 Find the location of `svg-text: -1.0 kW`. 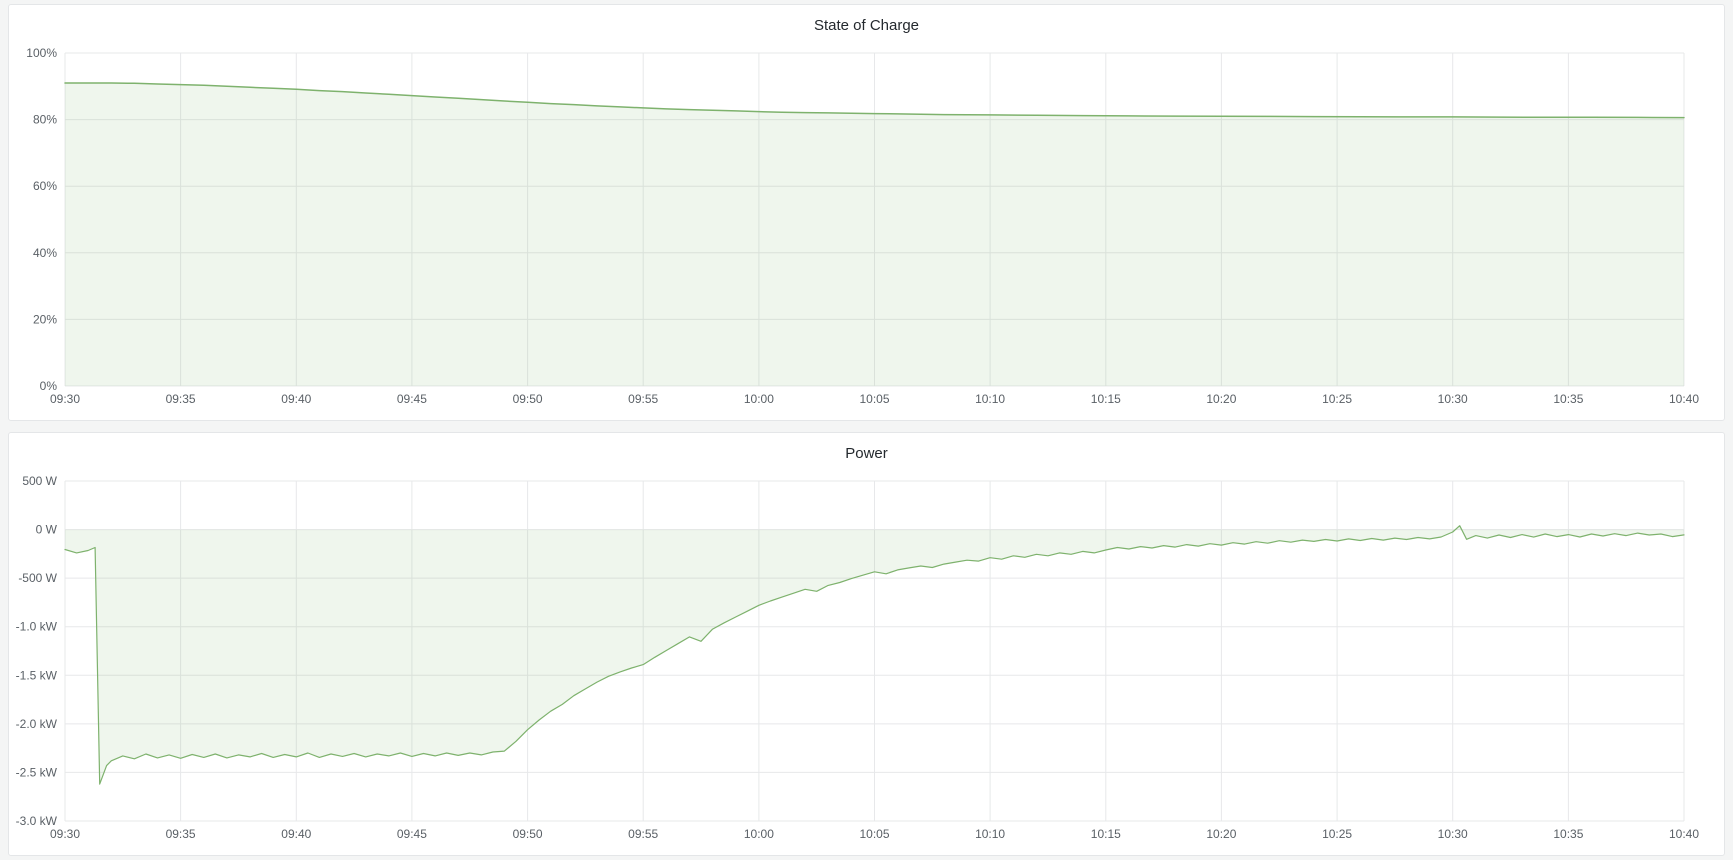

svg-text: -1.0 kW is located at coordinates (37, 627).